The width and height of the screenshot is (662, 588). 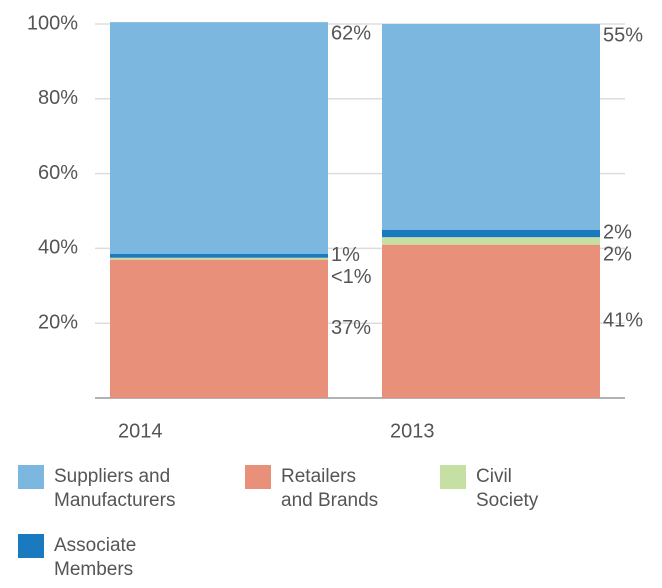 What do you see at coordinates (330, 488) in the screenshot?
I see `legend-label: Retailers and Brands` at bounding box center [330, 488].